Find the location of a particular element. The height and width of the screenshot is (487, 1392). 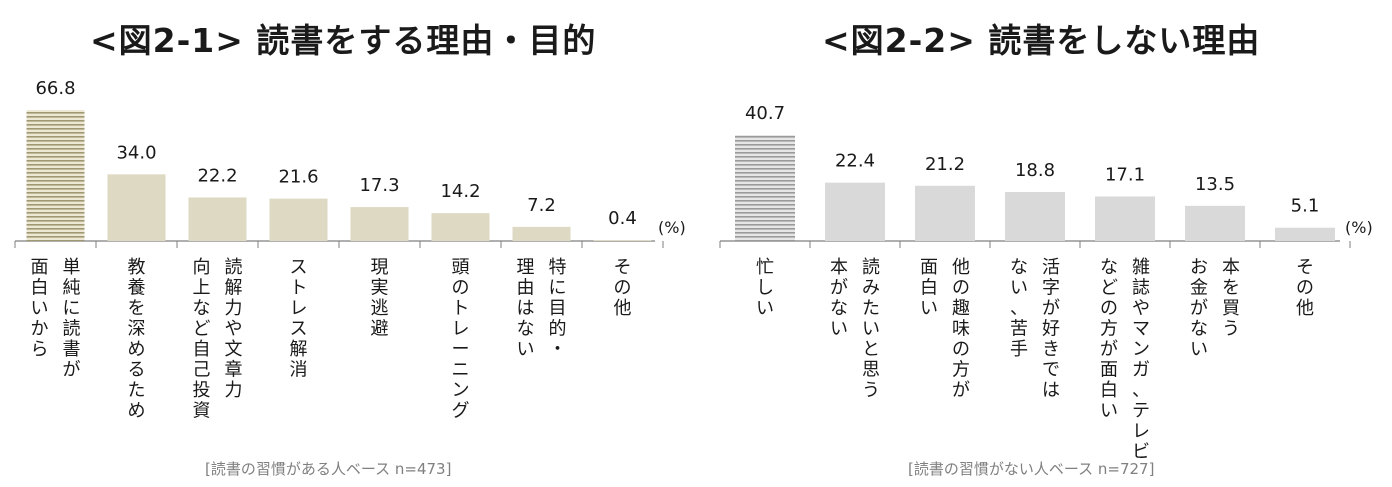

category-label-char: マ is located at coordinates (1141, 329).